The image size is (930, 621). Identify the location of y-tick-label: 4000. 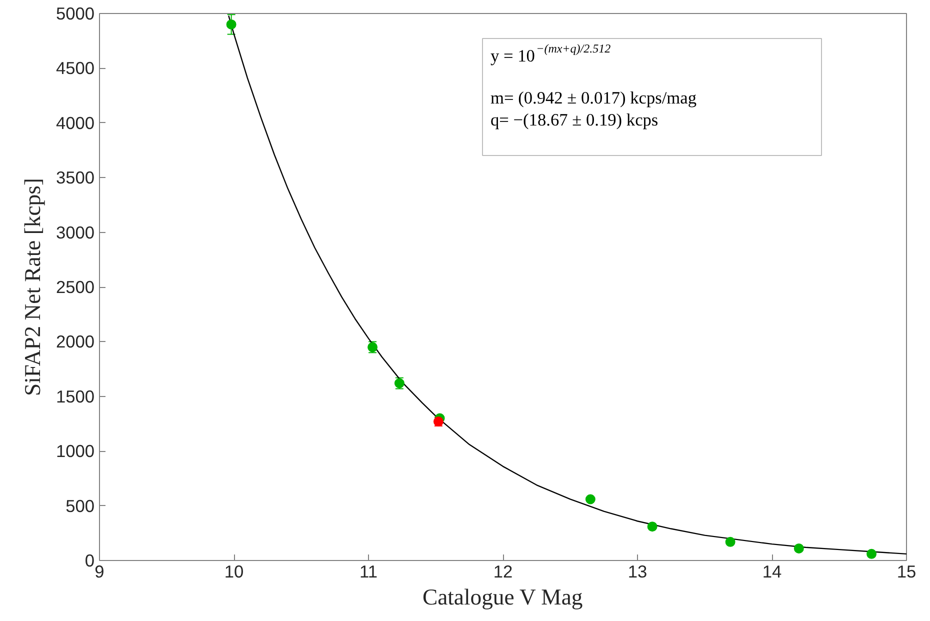
(75, 122).